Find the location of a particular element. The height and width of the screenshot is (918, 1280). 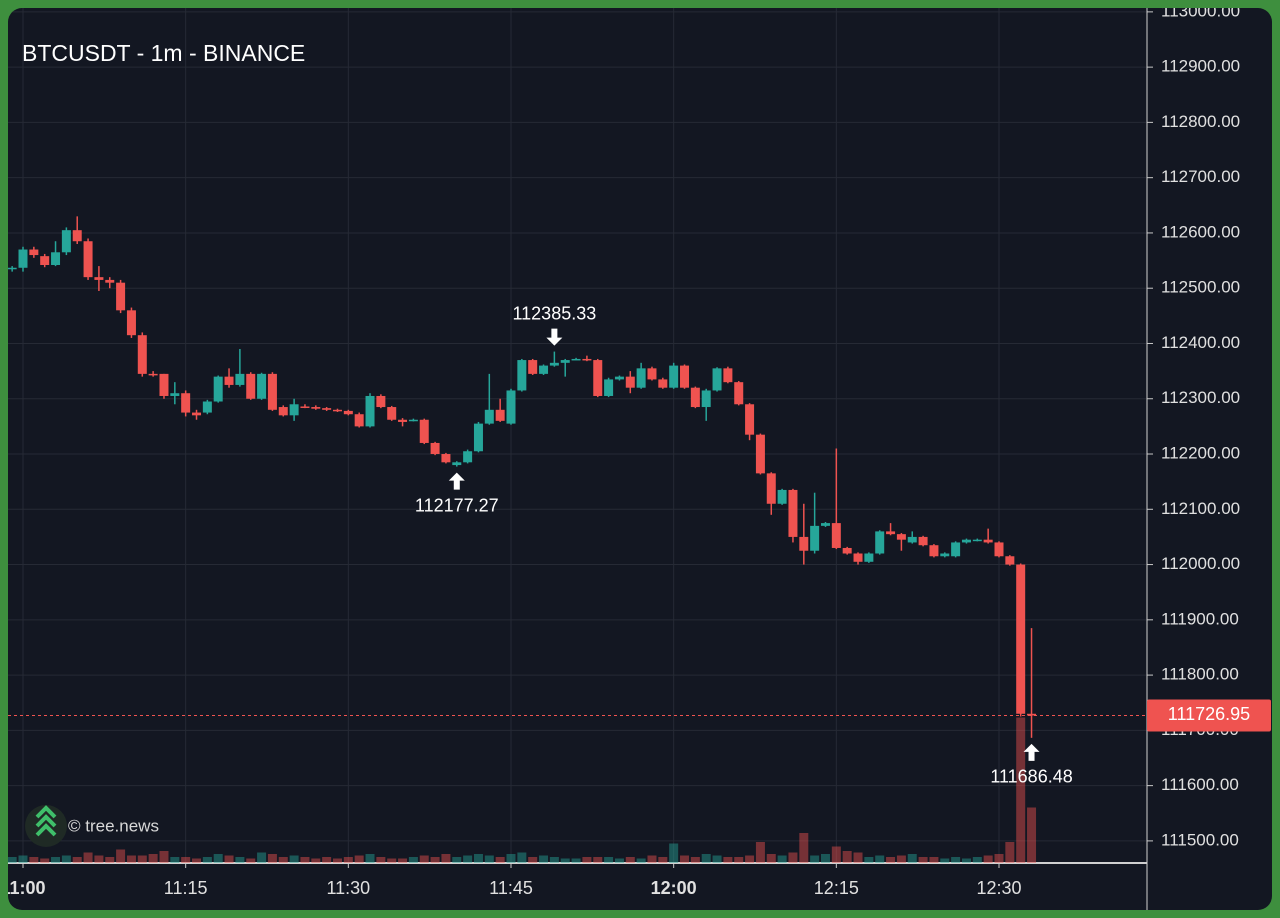

marker-label: 112177.27 is located at coordinates (457, 505).